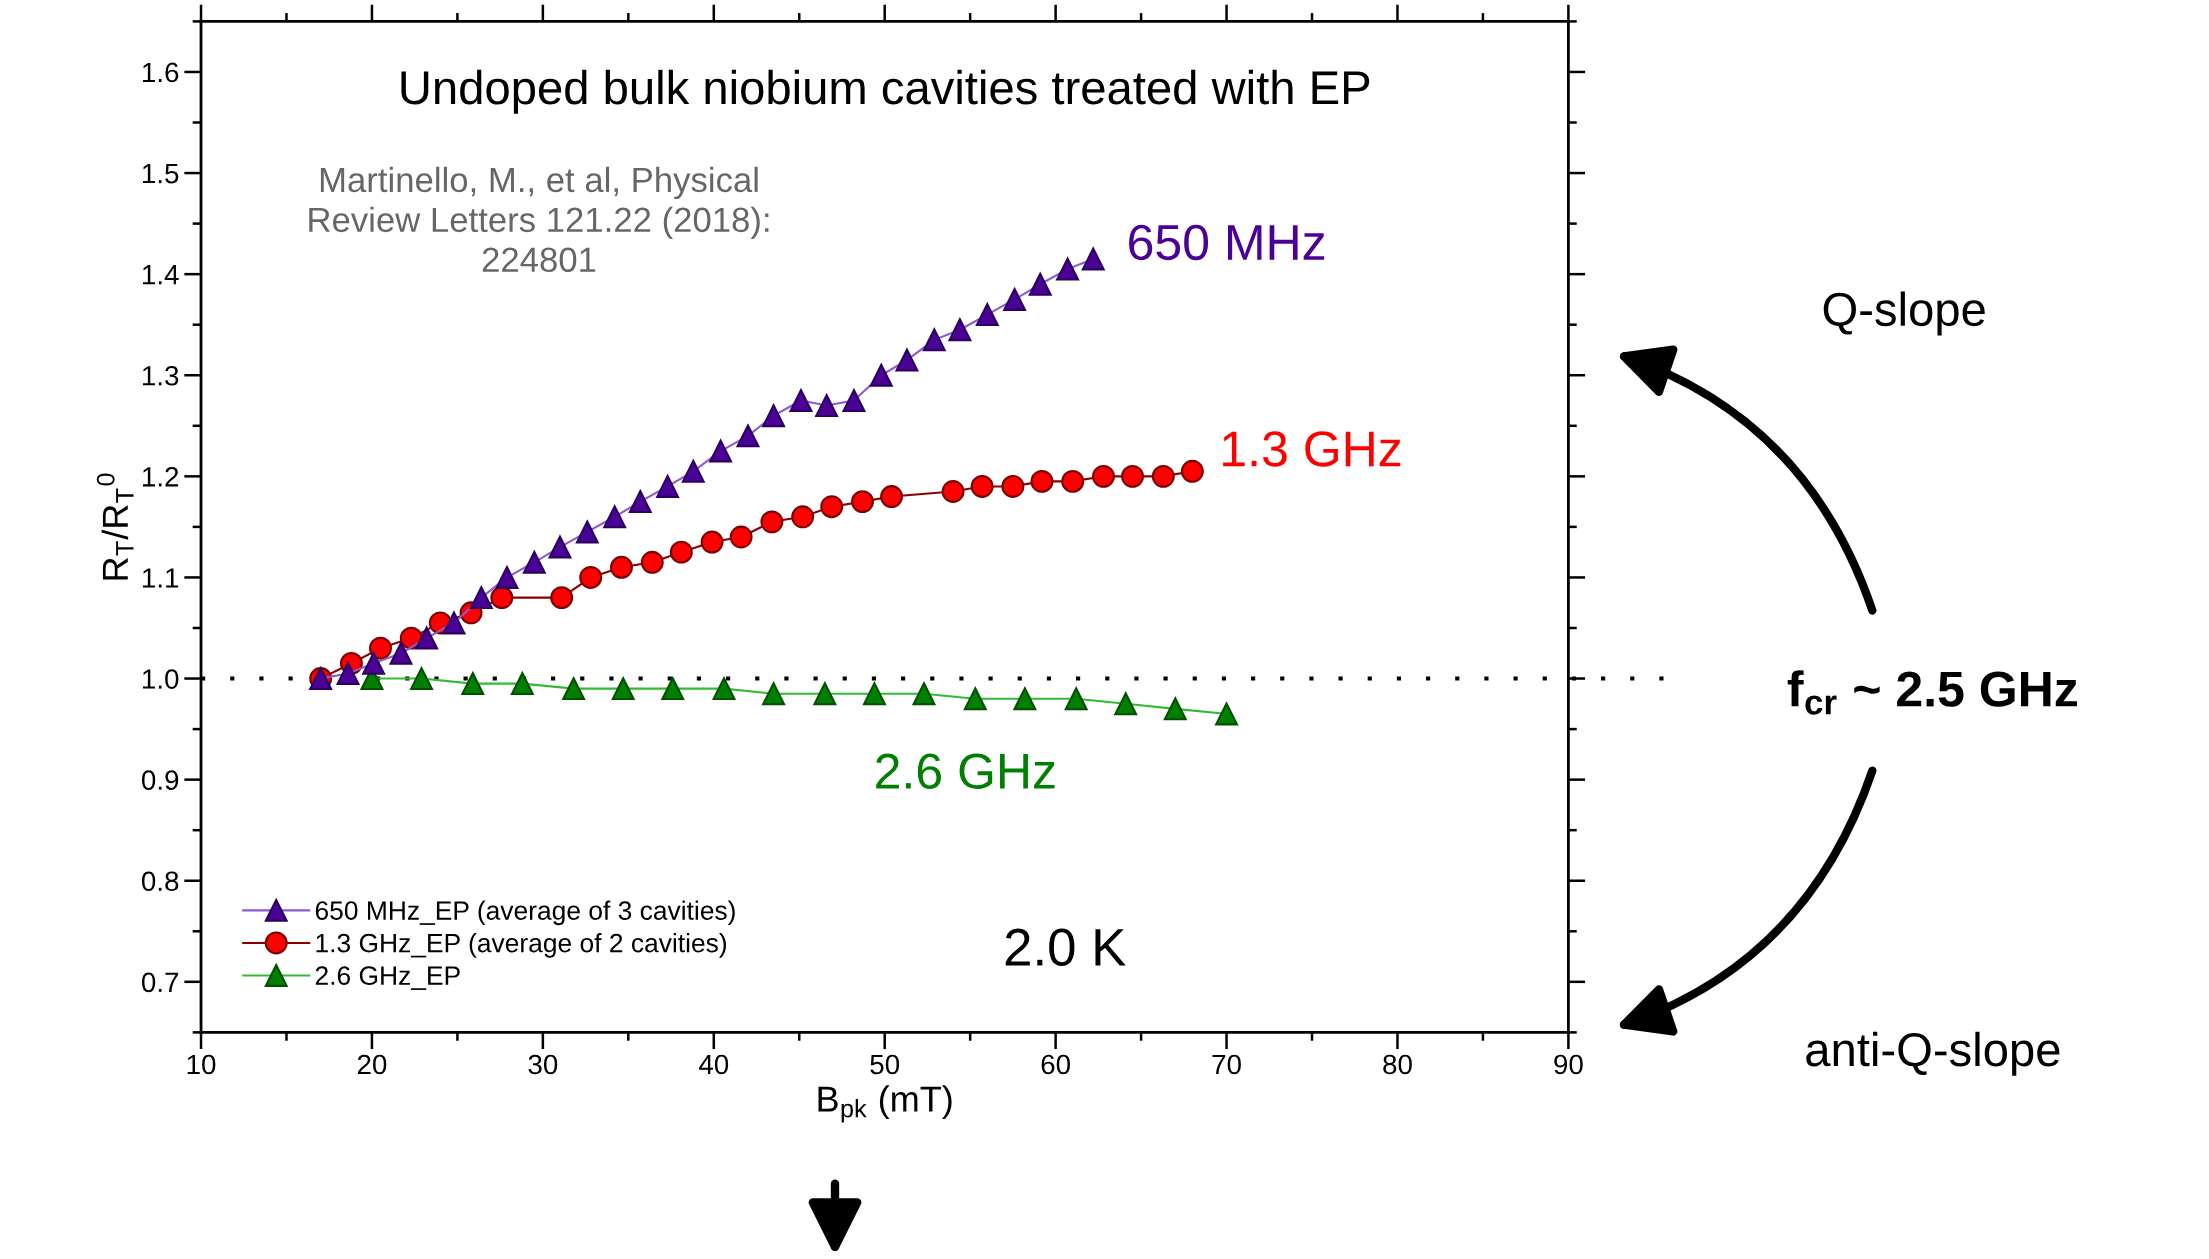 This screenshot has height=1259, width=2209. I want to click on y-tick-label: 1.6, so click(161, 72).